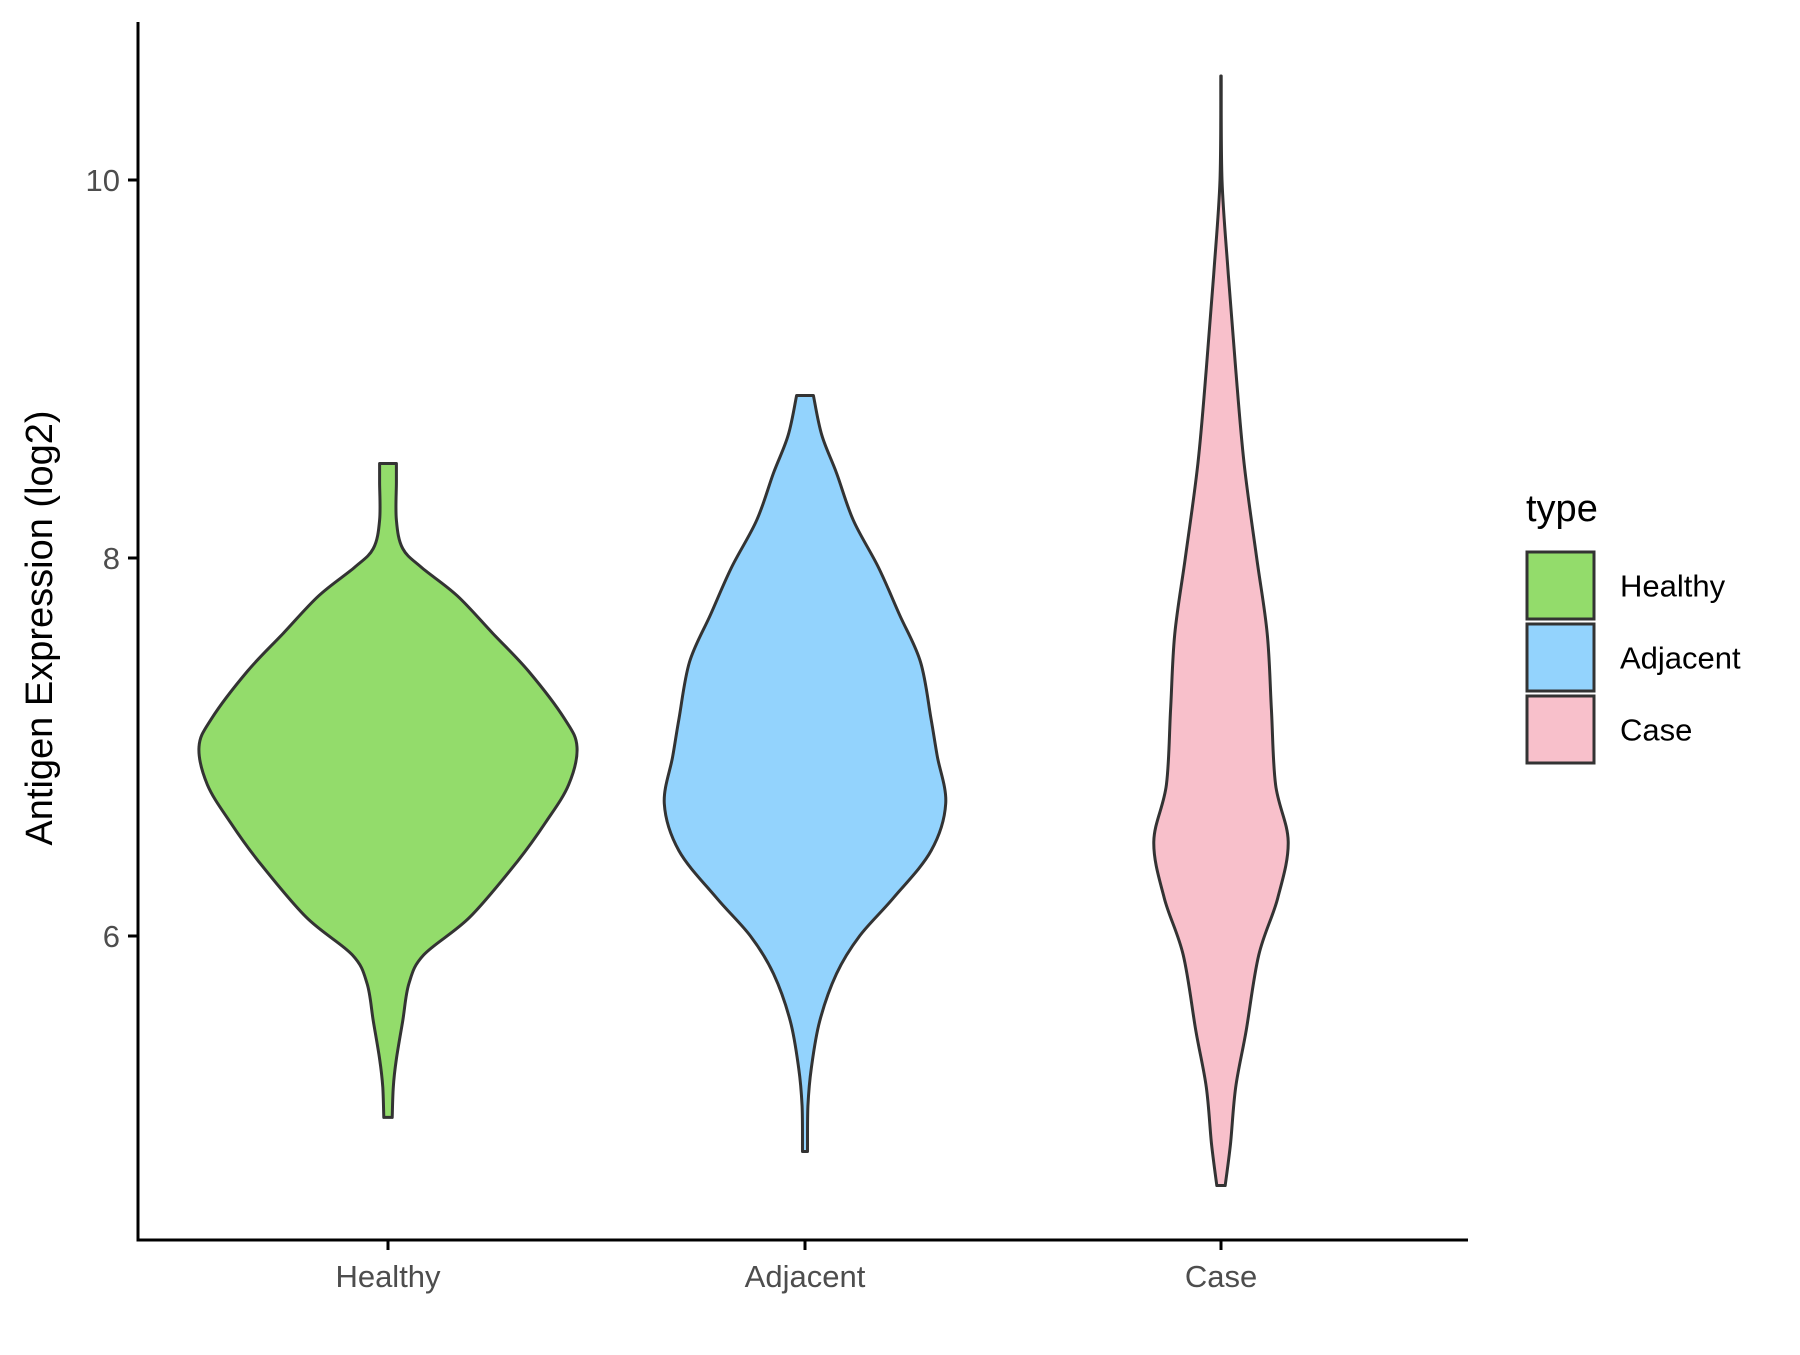 This screenshot has width=1800, height=1355. I want to click on legend-items: Healthy Adjacent Case, so click(1633, 657).